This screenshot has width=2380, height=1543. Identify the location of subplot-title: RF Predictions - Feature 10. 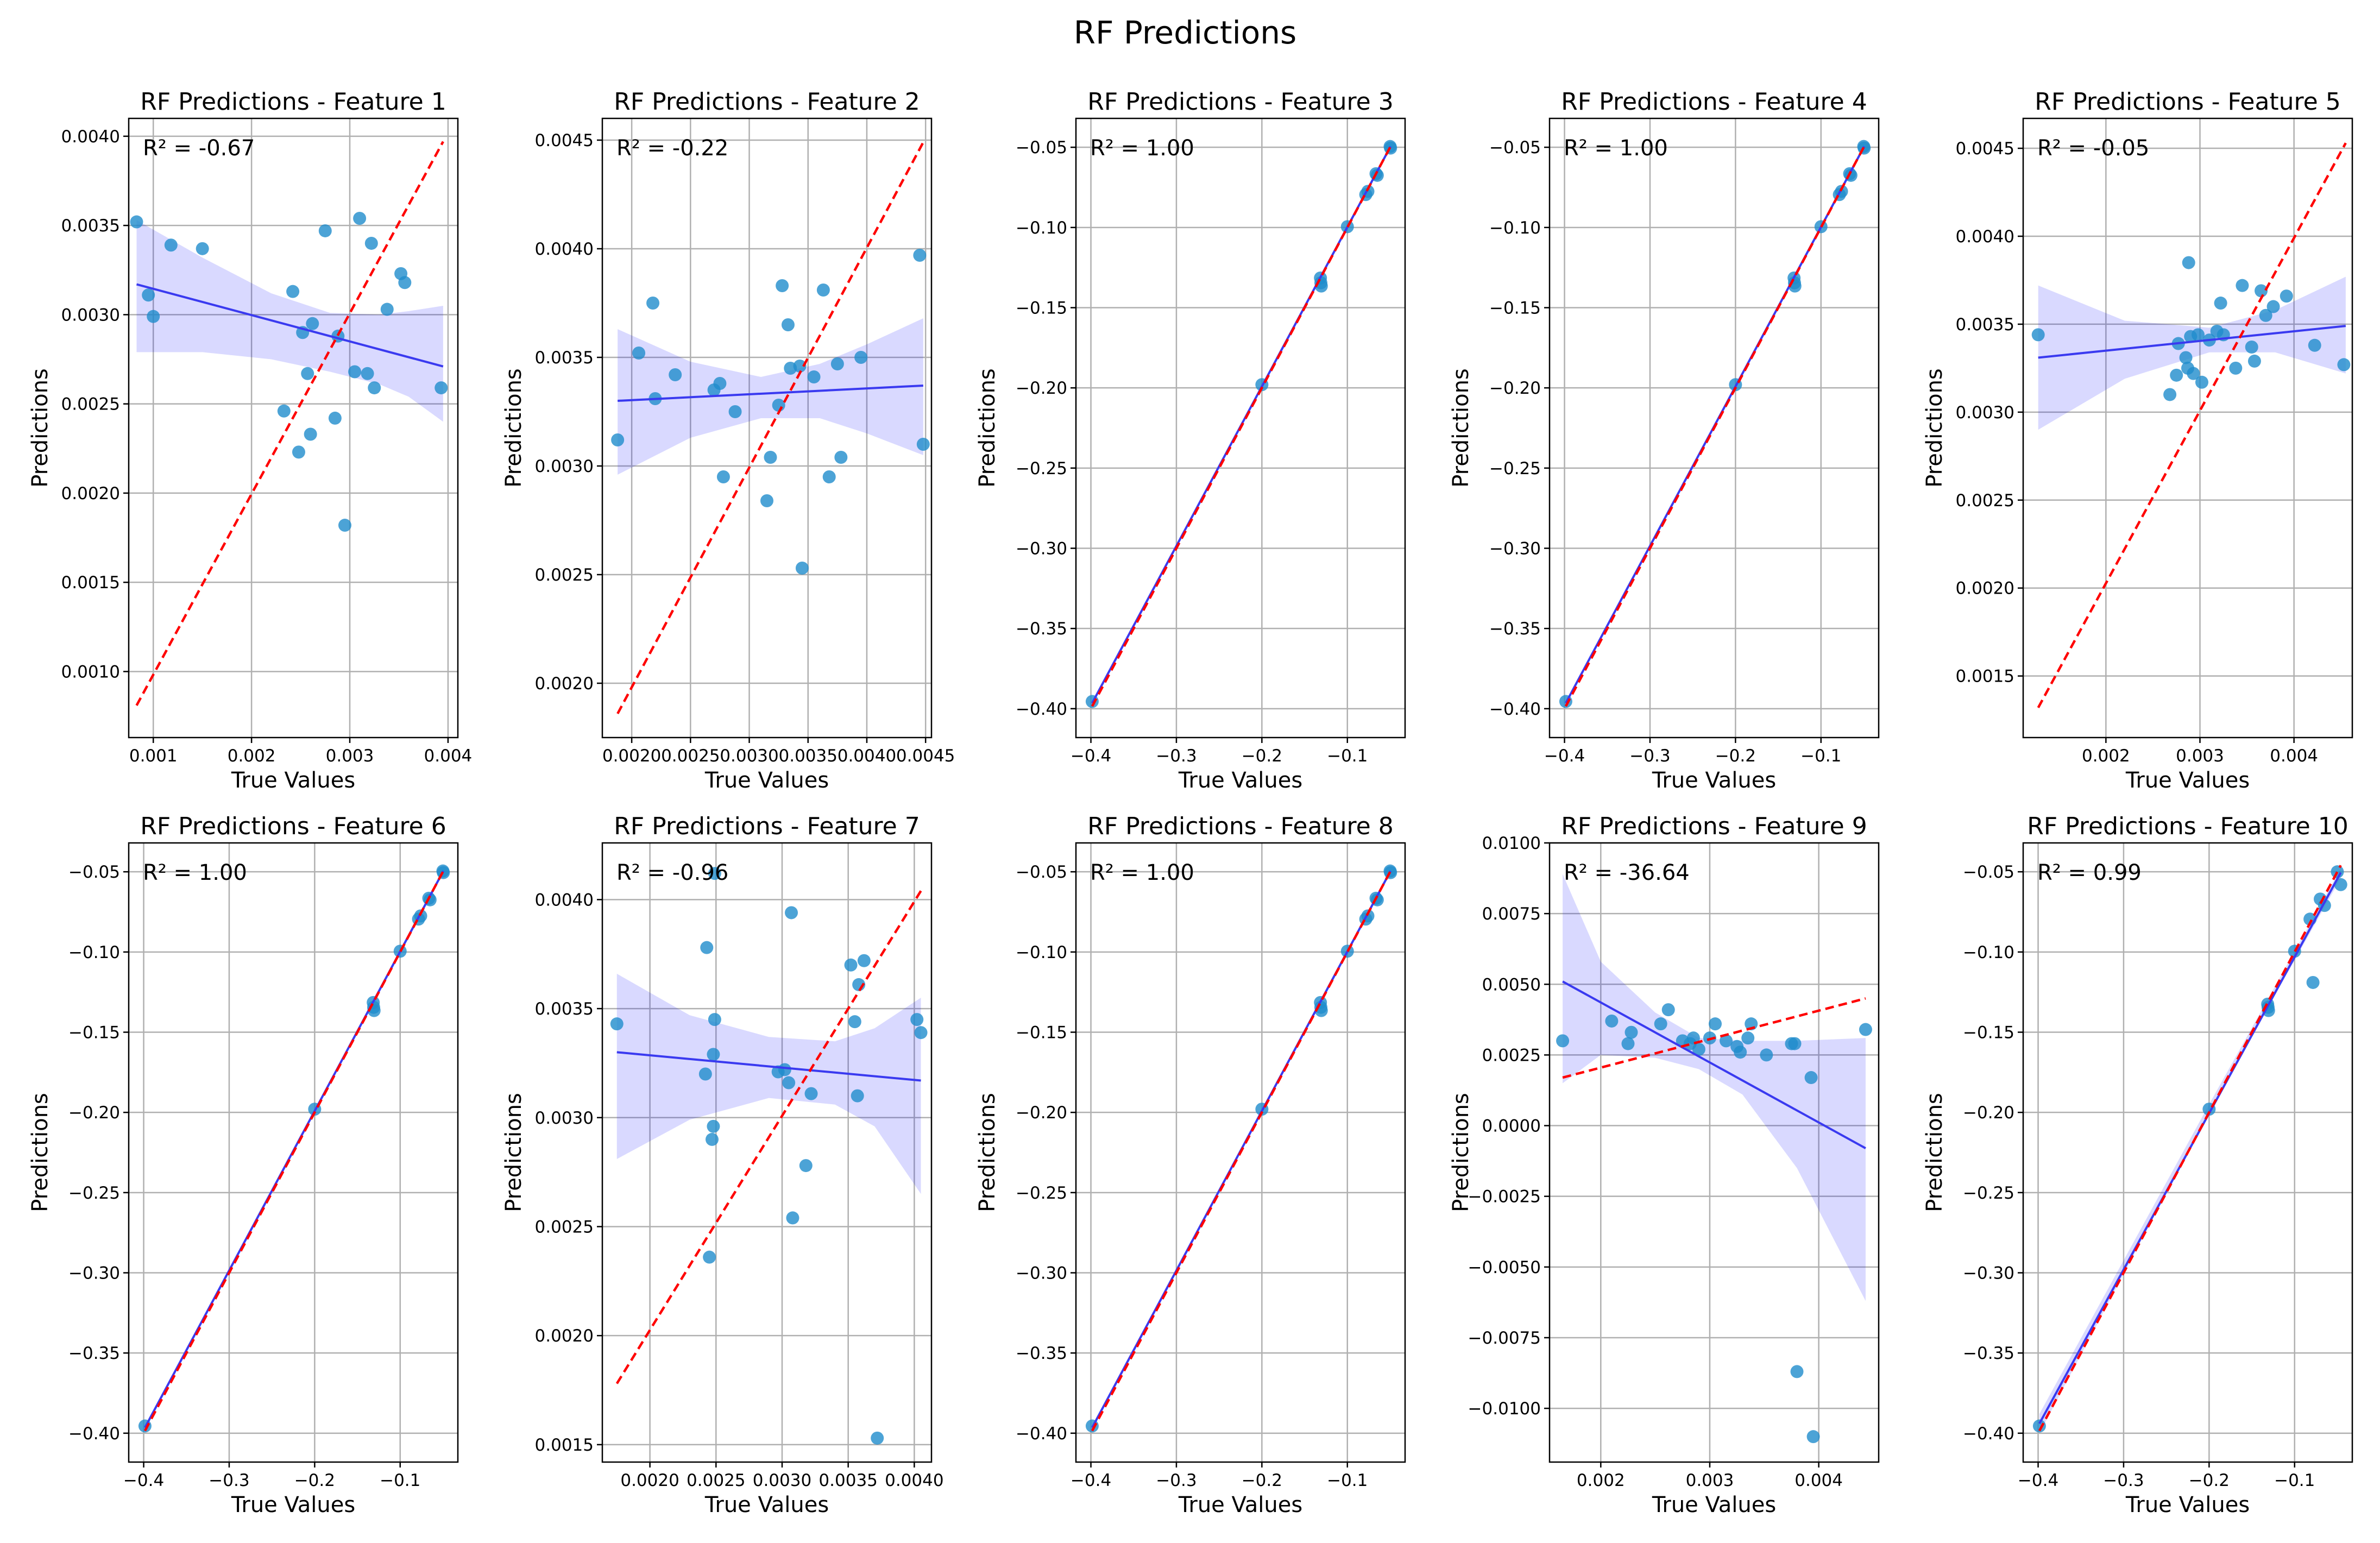
(2187, 826).